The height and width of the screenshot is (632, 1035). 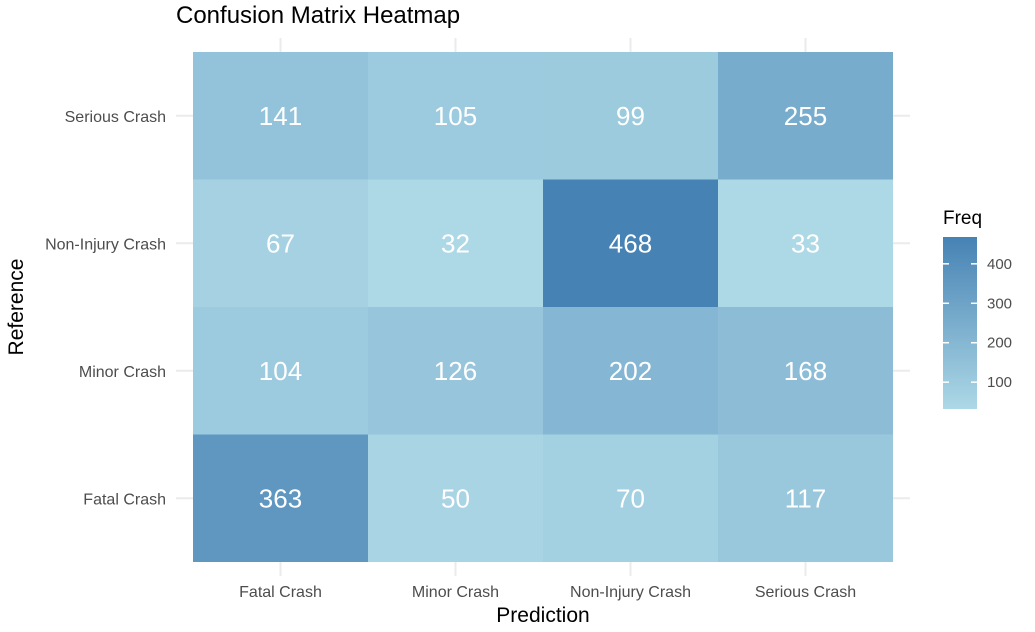 I want to click on cell-value-label: 363, so click(x=280, y=498).